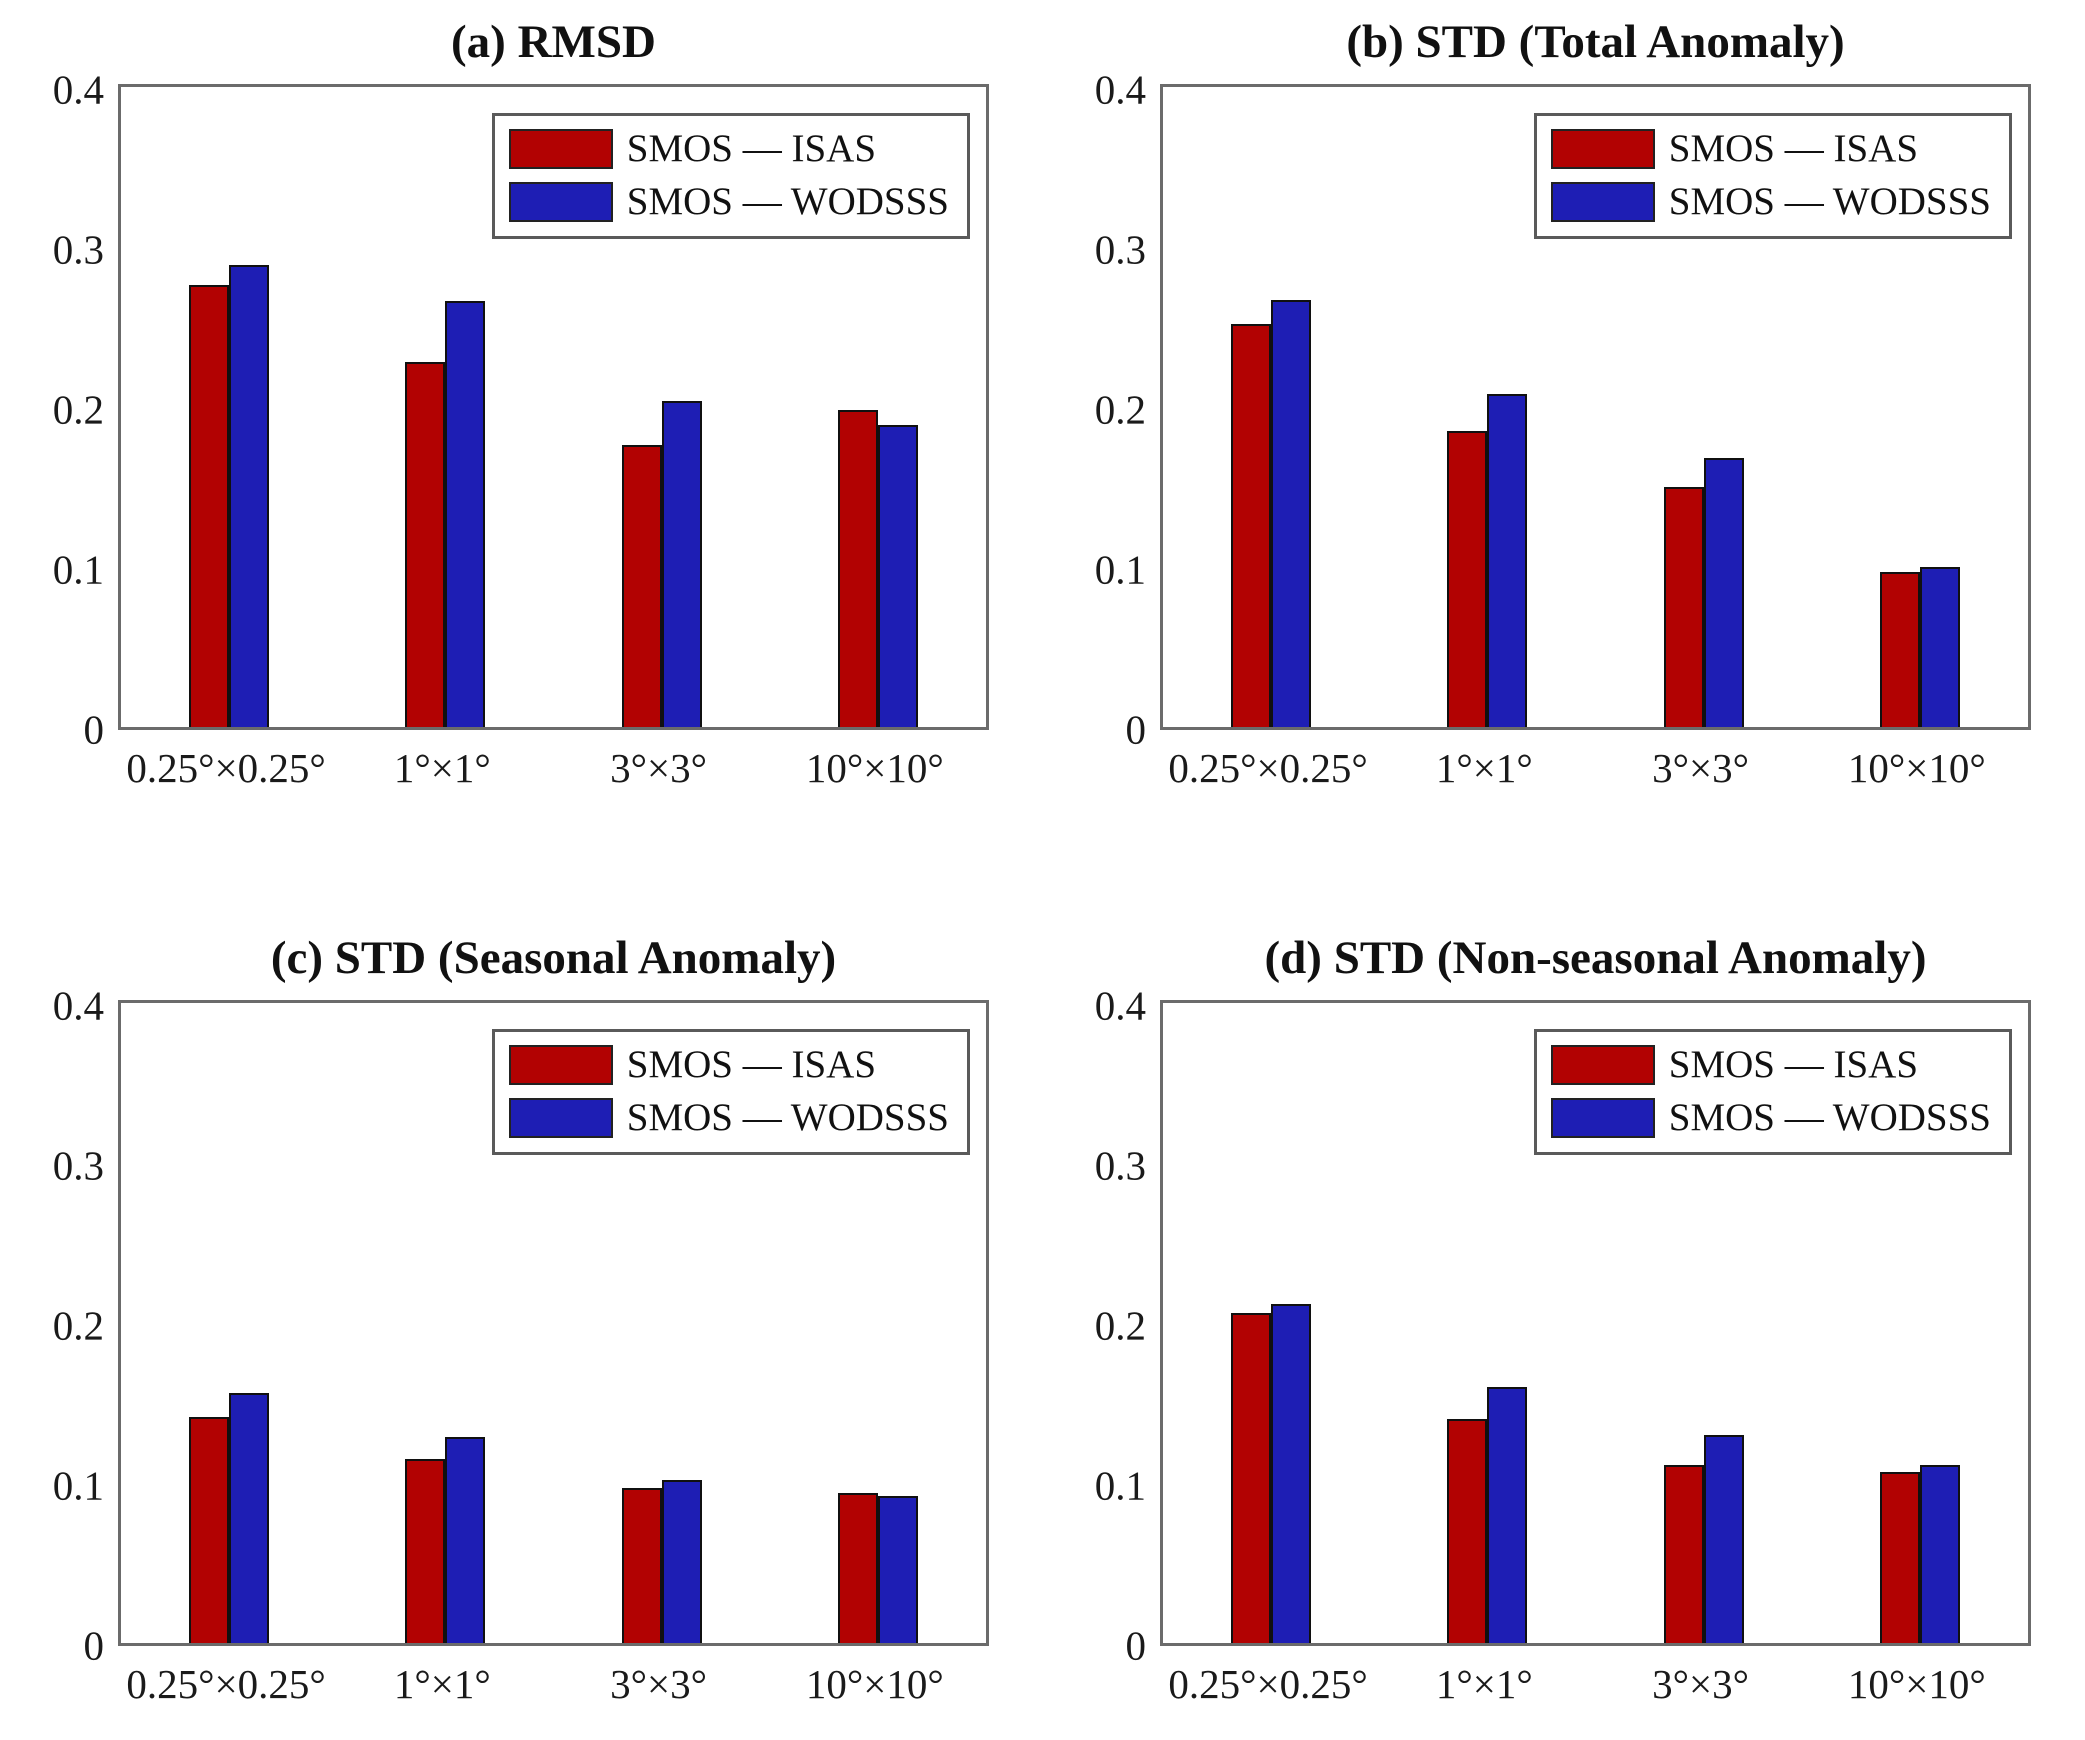 The height and width of the screenshot is (1740, 2085). Describe the element at coordinates (553, 42) in the screenshot. I see `panel-title: (a) RMSD` at that location.